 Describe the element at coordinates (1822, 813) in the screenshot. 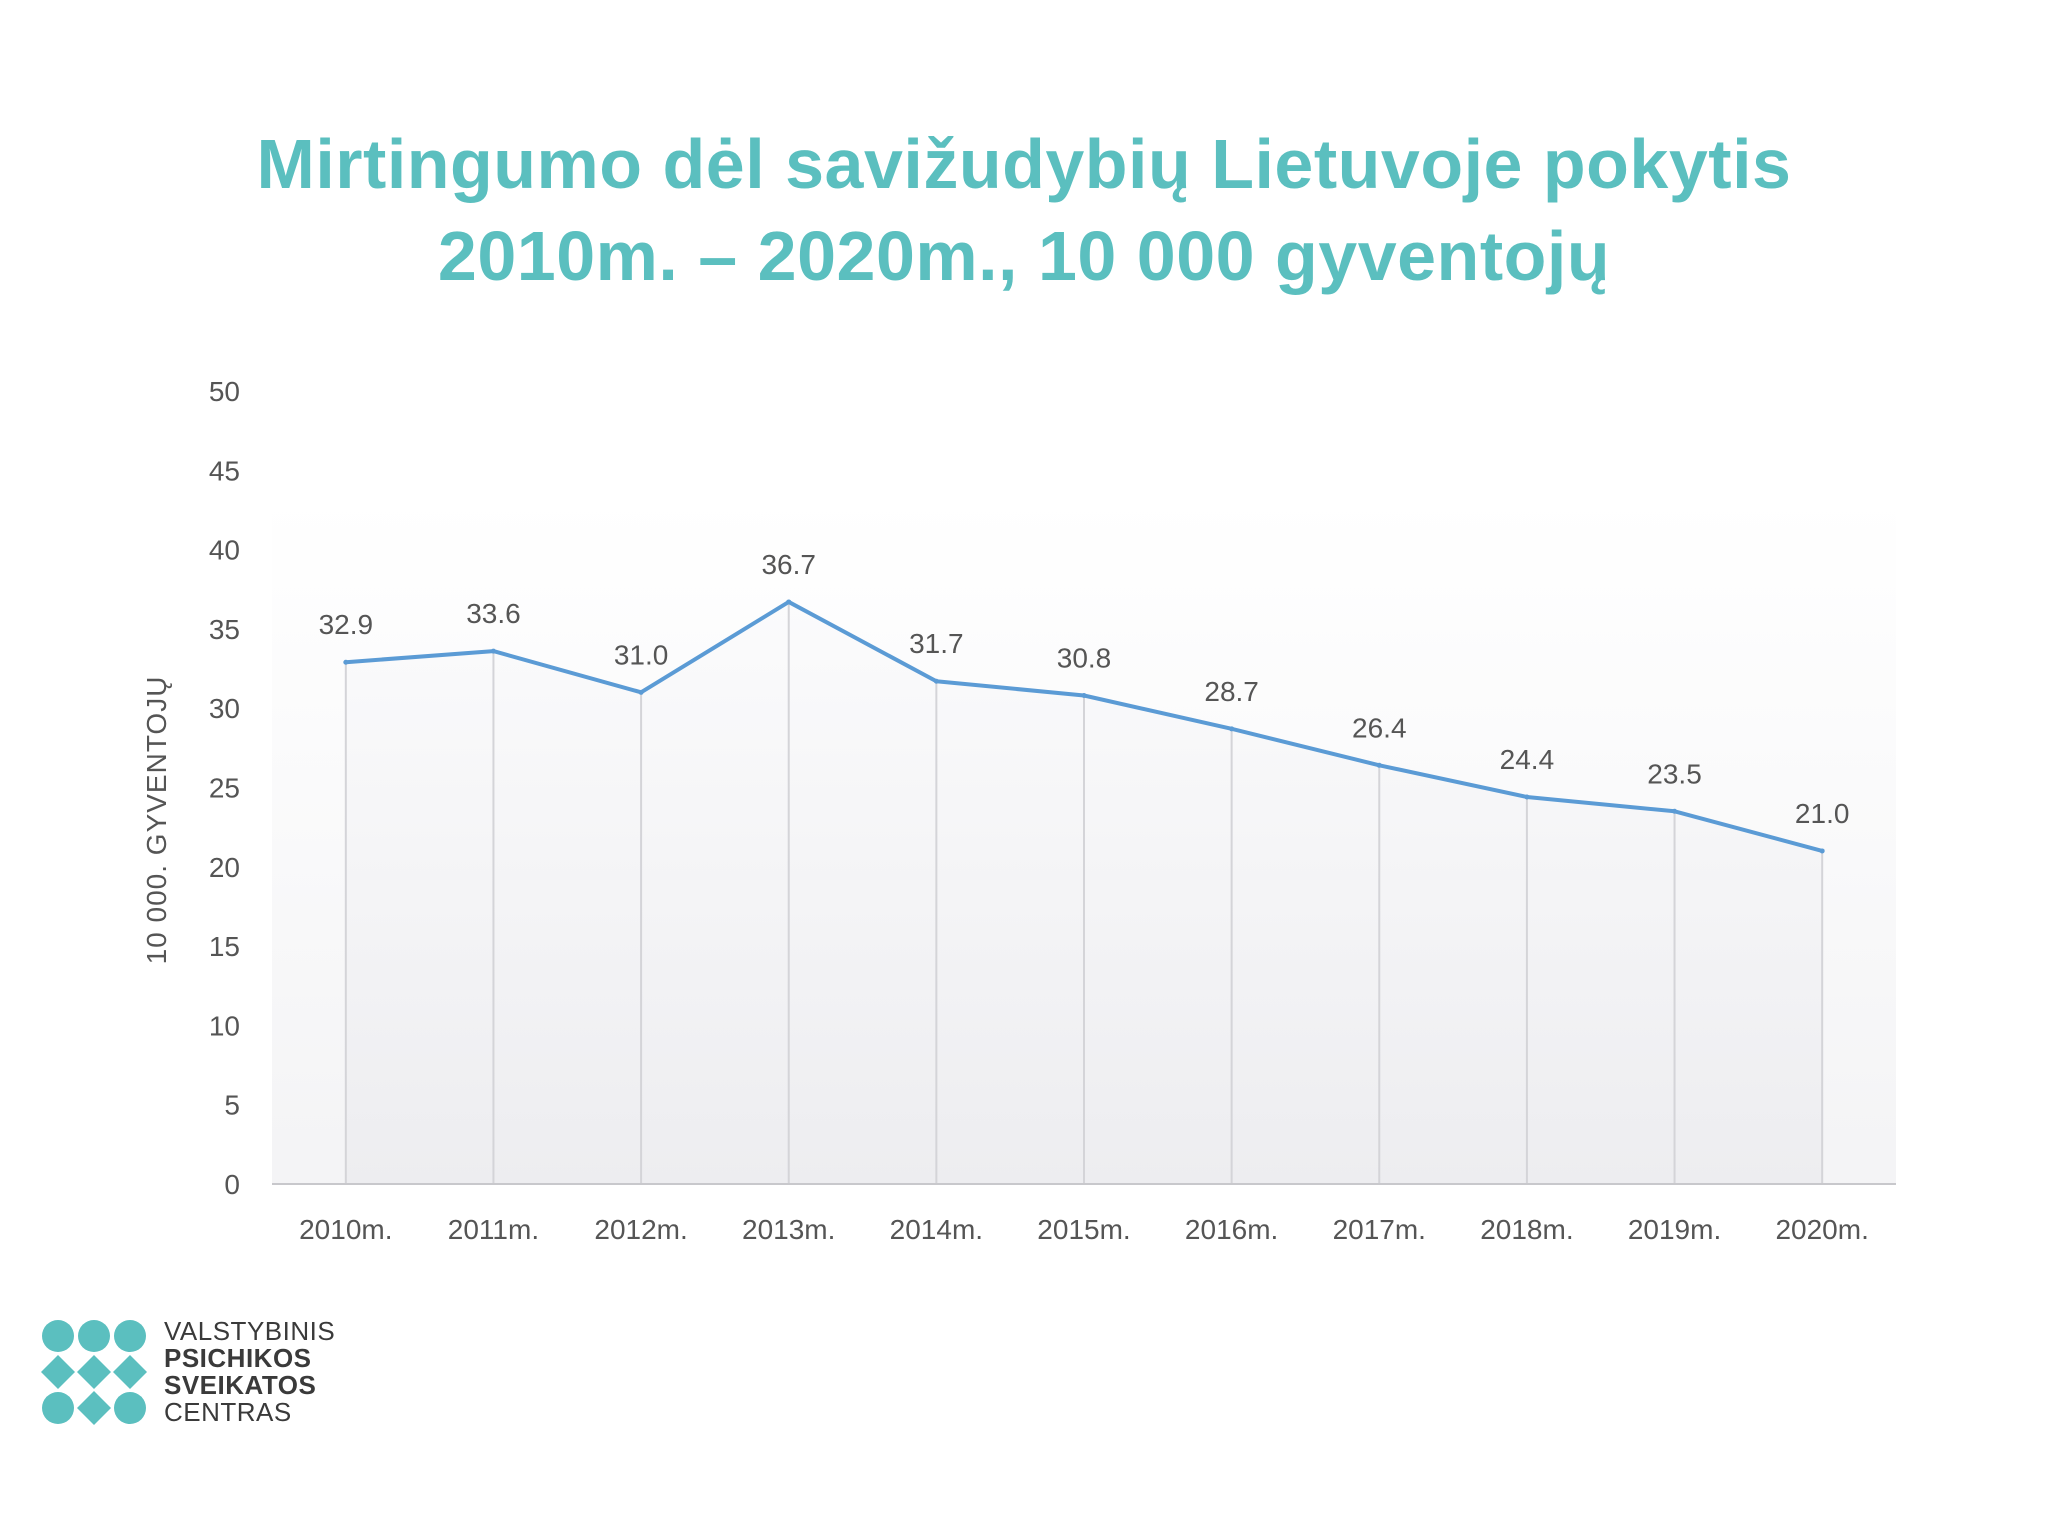

I see `data-label: 21.0` at that location.